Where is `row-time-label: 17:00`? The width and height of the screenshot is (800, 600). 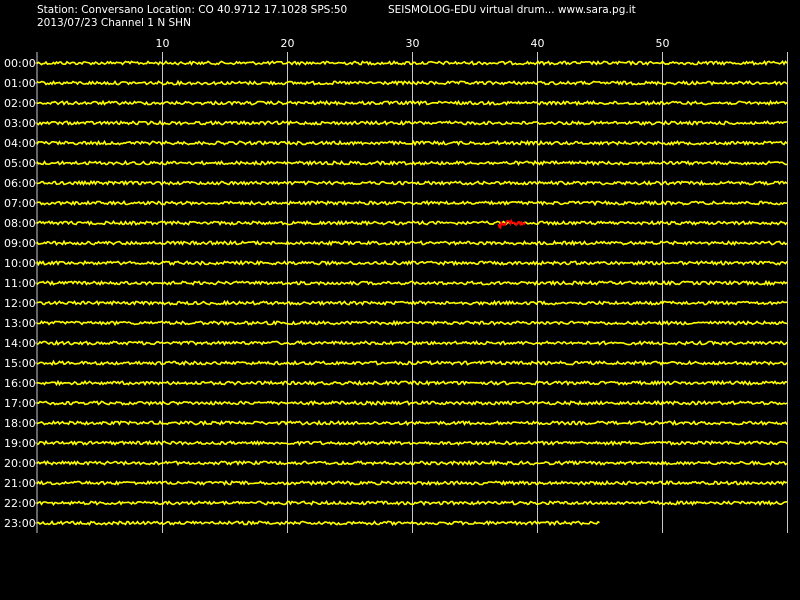
row-time-label: 17:00 is located at coordinates (20, 403).